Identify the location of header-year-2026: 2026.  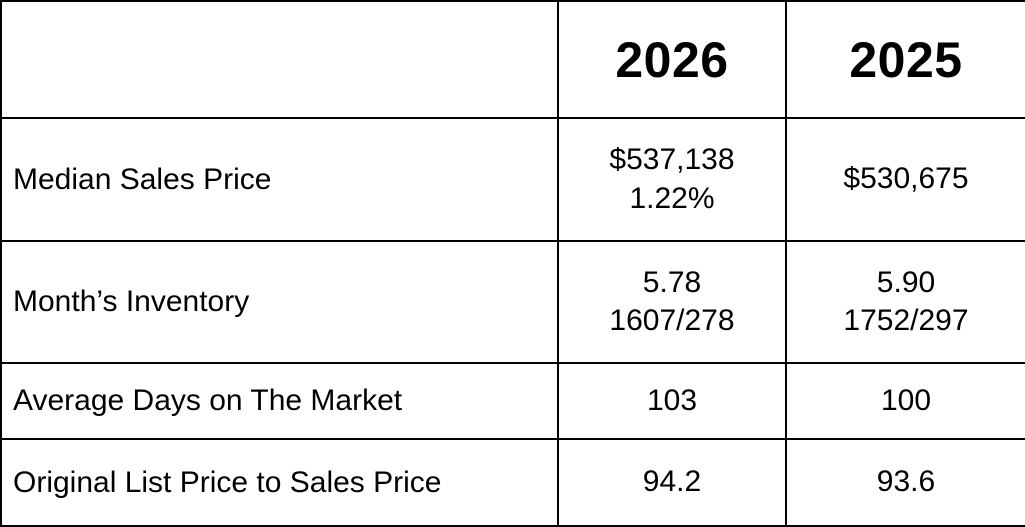
(672, 59).